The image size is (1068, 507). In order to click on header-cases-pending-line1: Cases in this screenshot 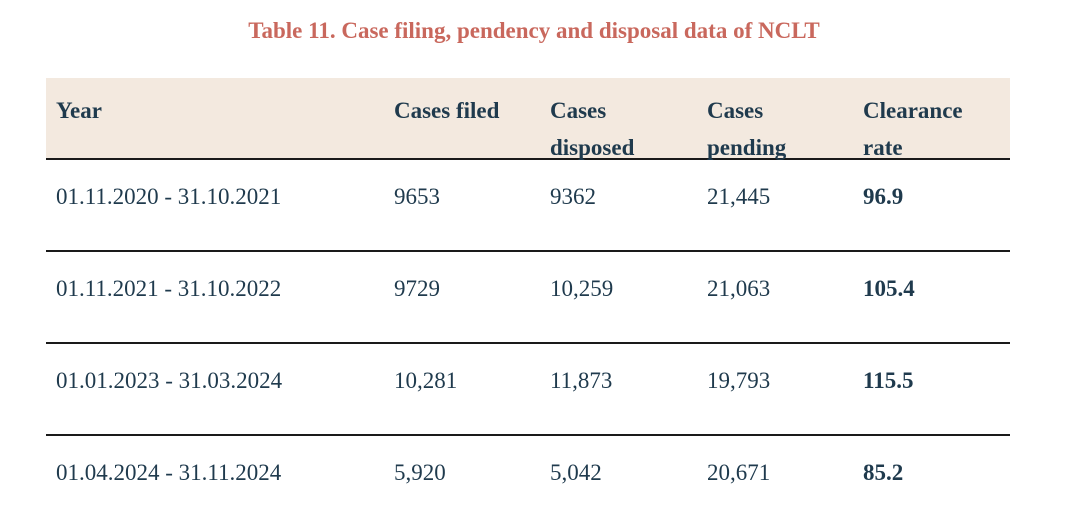, I will do `click(735, 110)`.